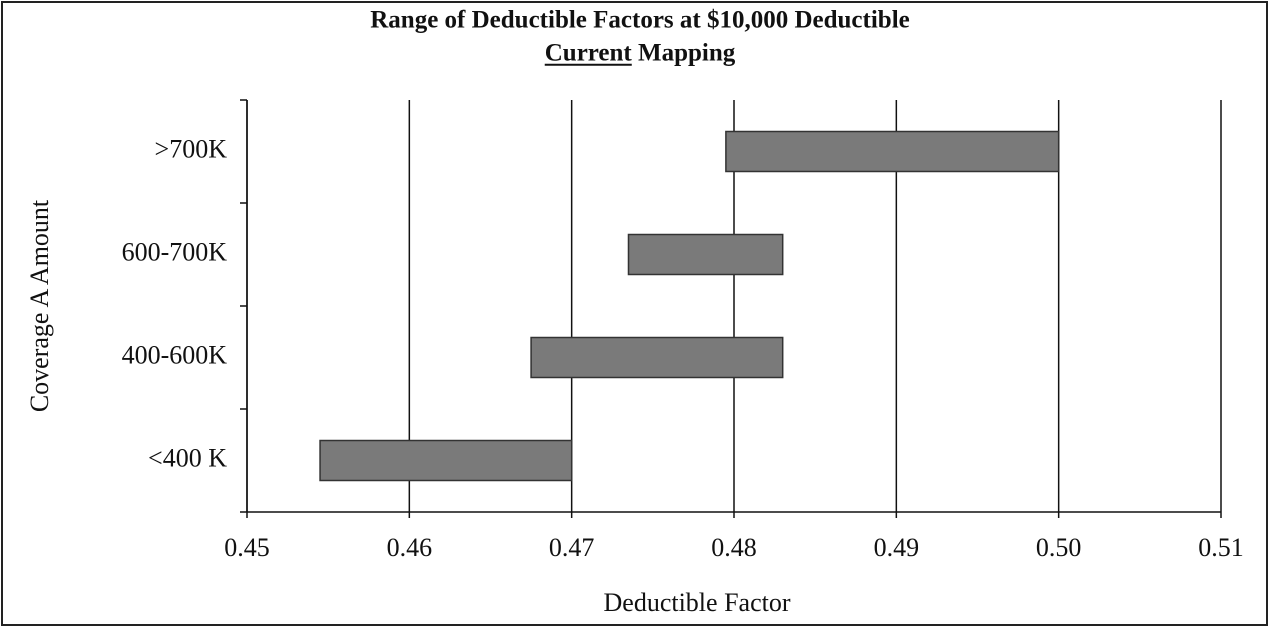 This screenshot has width=1270, height=631. I want to click on x-tick-label: 0.50, so click(1059, 547).